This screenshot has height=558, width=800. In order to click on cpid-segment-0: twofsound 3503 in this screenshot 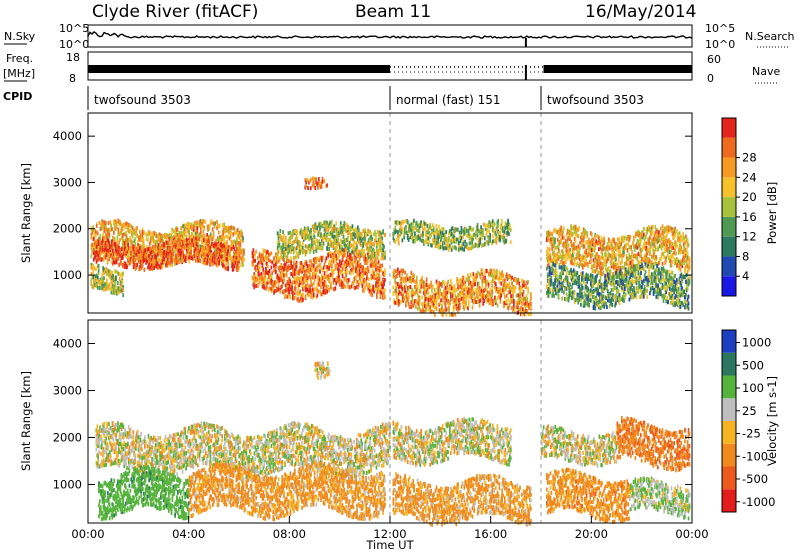, I will do `click(142, 100)`.